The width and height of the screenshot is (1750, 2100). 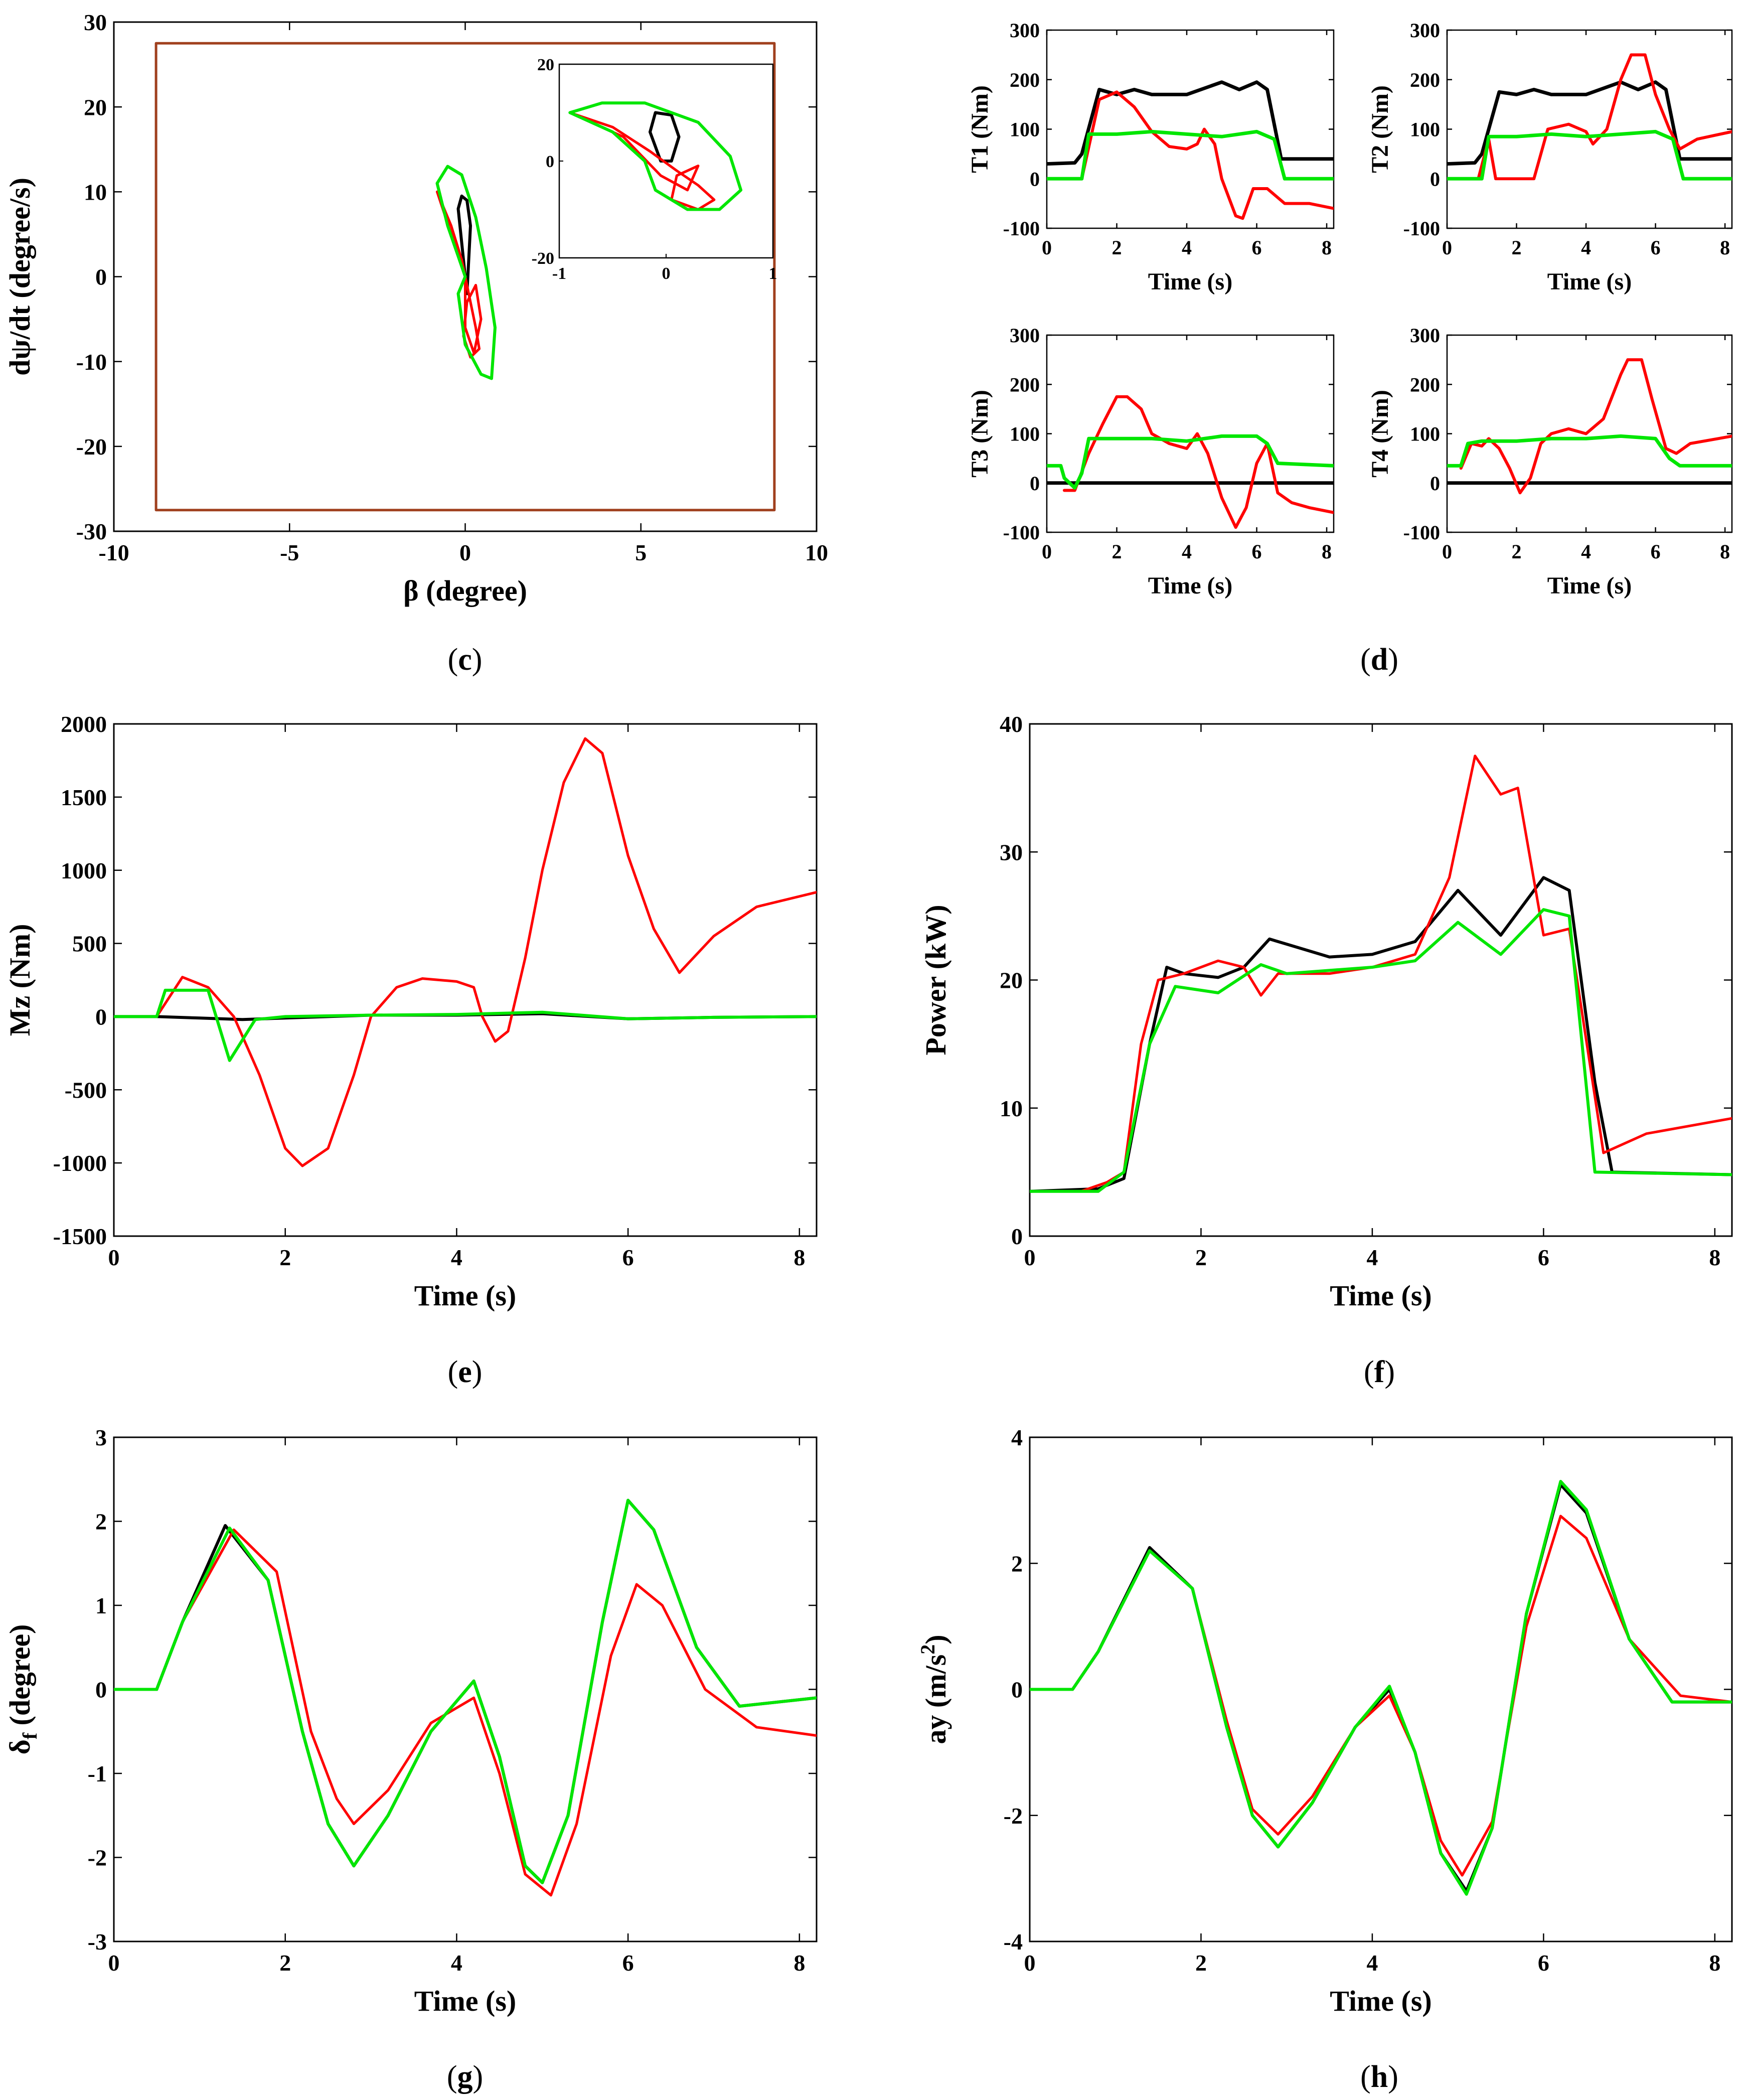 I want to click on chart-d2-ytick-label: 300, so click(x=1425, y=30).